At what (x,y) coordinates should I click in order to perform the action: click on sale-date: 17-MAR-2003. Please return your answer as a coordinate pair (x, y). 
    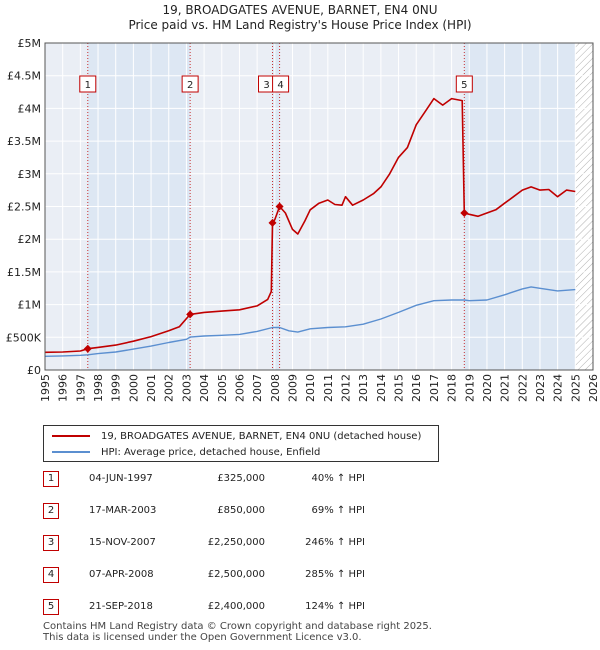
    Looking at the image, I should click on (123, 510).